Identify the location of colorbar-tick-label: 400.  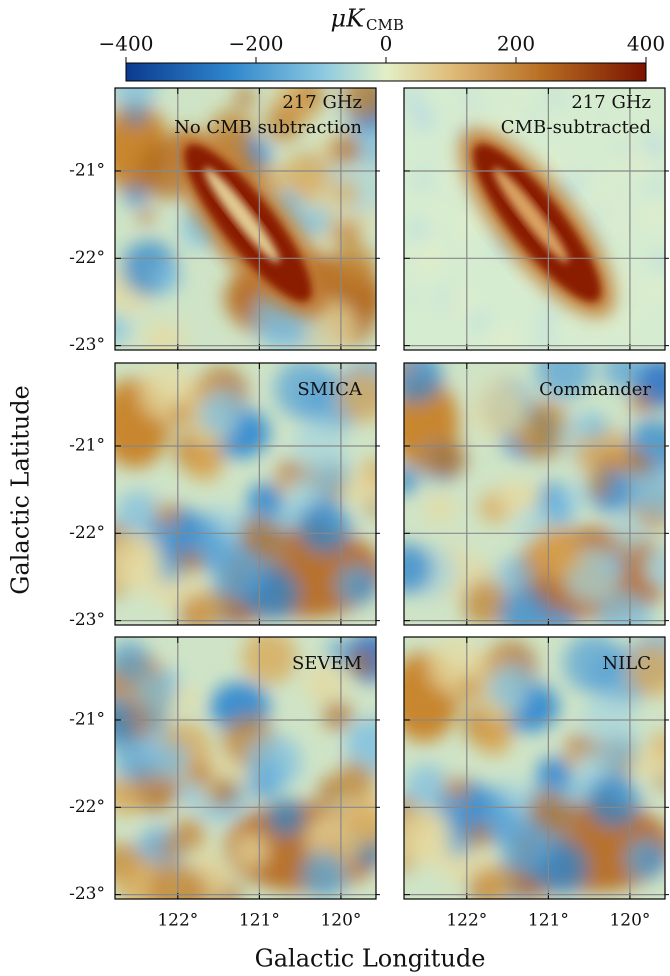
(646, 44).